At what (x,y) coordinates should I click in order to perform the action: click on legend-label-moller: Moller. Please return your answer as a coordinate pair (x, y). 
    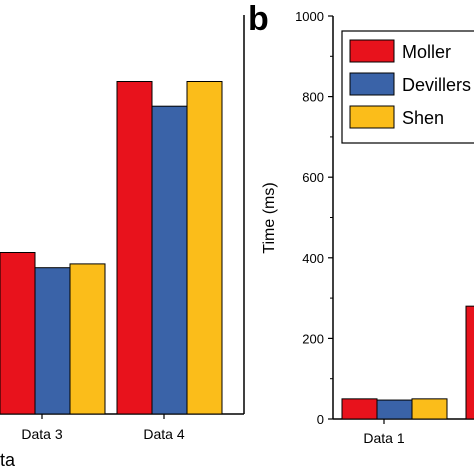
    Looking at the image, I should click on (426, 52).